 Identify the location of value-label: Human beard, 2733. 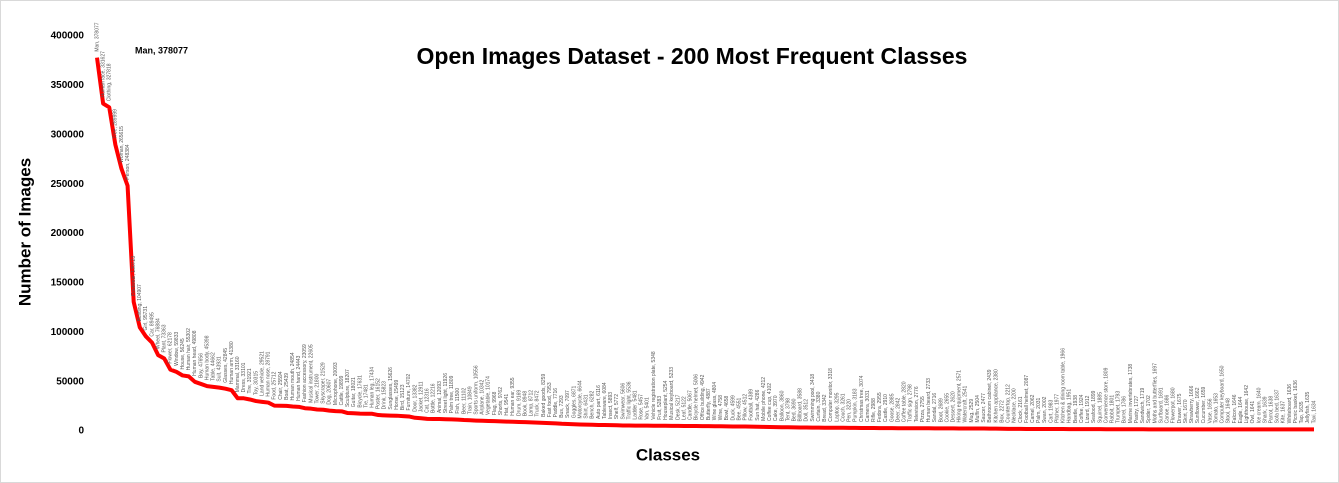
(929, 400).